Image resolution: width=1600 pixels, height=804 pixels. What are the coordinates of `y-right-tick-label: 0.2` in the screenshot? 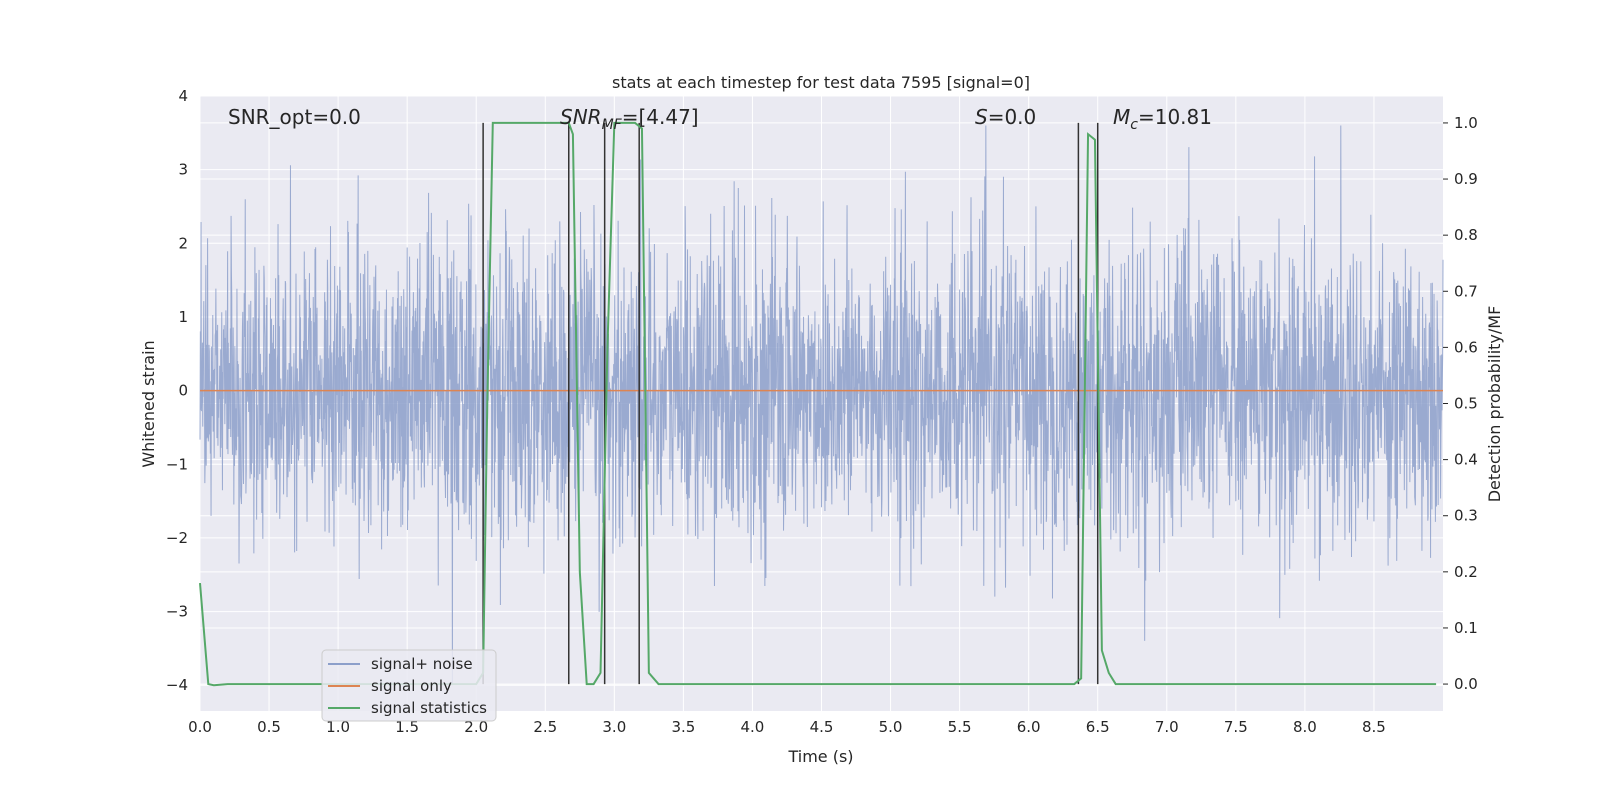 It's located at (1466, 572).